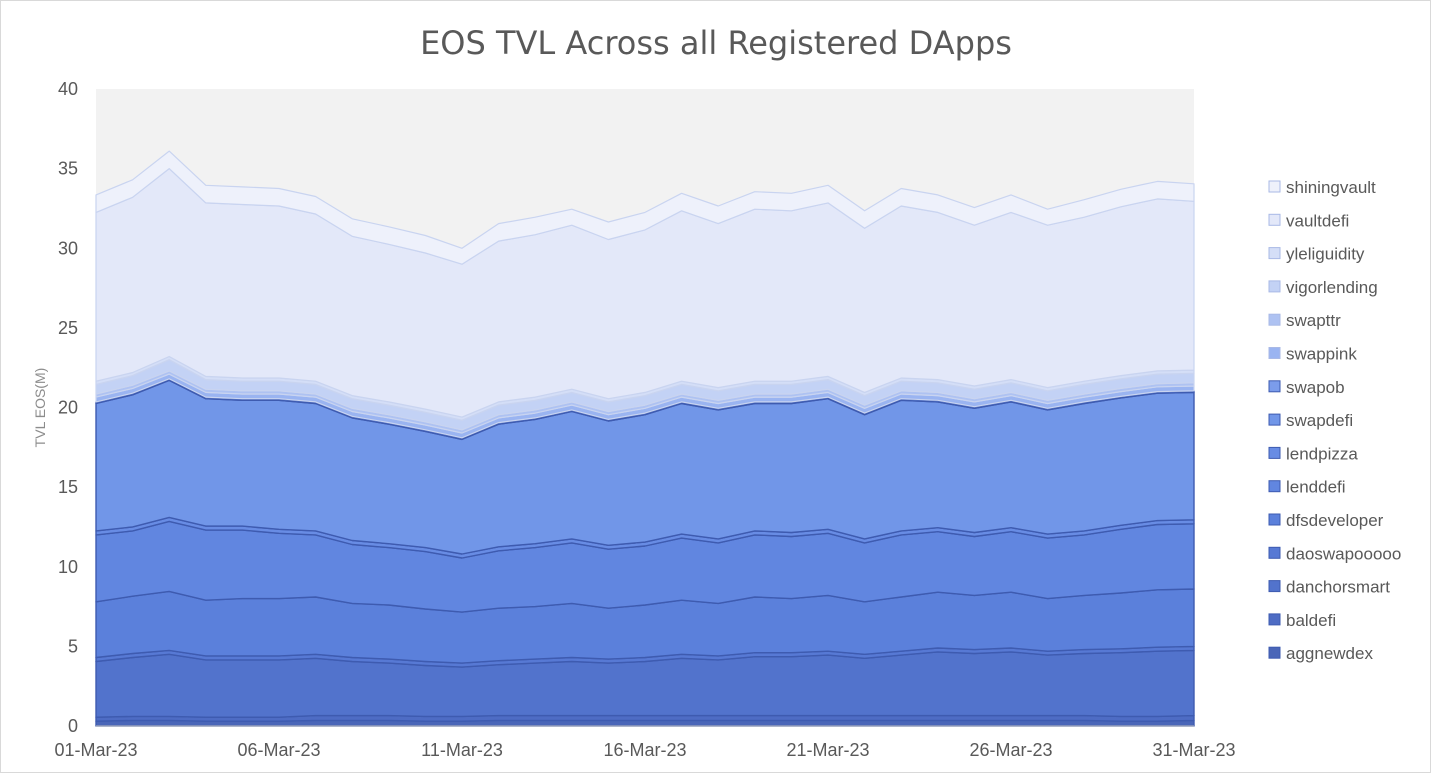 Image resolution: width=1431 pixels, height=773 pixels. I want to click on y-axis: 0 5 10 15 20 25 30 35 40, so click(68, 407).